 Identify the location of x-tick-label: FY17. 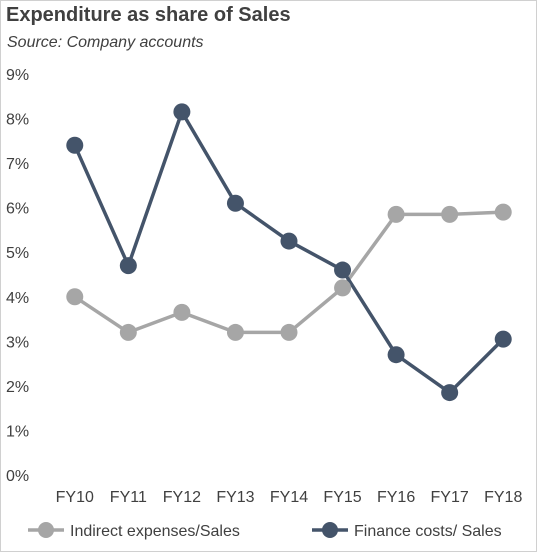
(450, 497).